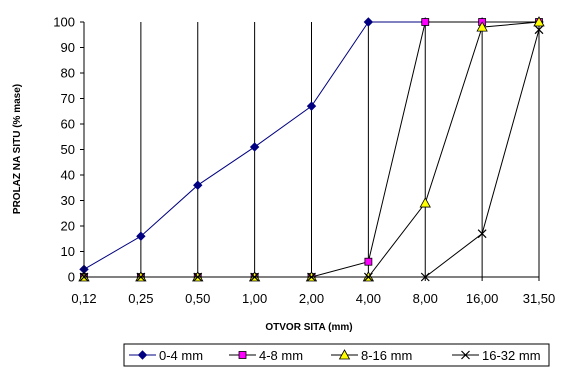  I want to click on y-tick-label: 70, so click(68, 98).